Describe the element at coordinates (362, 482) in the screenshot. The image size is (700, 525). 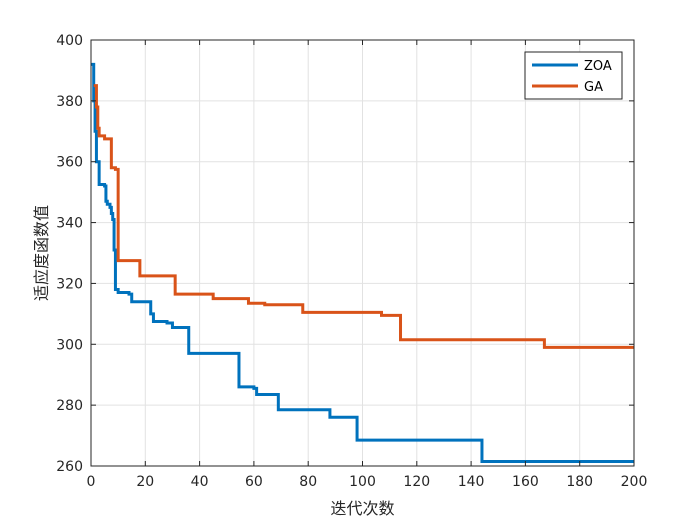
I see `x-tick-label: 100` at that location.